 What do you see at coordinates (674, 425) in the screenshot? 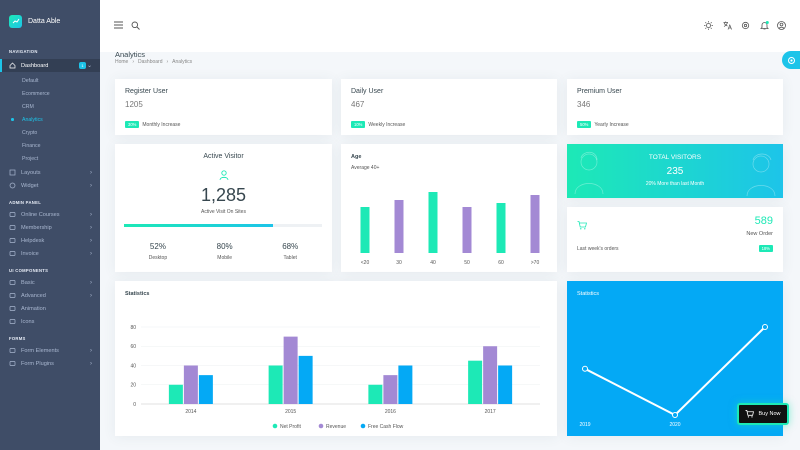
I see `x-tick-label: 2020` at bounding box center [674, 425].